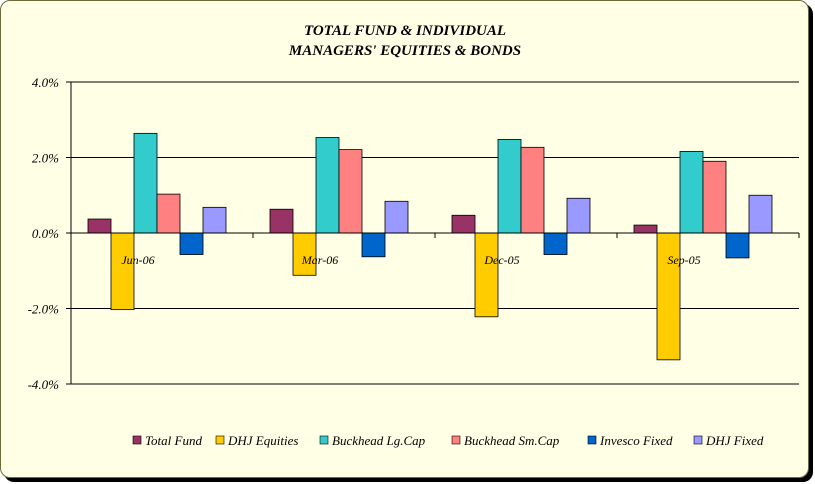 Image resolution: width=815 pixels, height=484 pixels. What do you see at coordinates (636, 440) in the screenshot?
I see `legend-label: Invesco Fixed` at bounding box center [636, 440].